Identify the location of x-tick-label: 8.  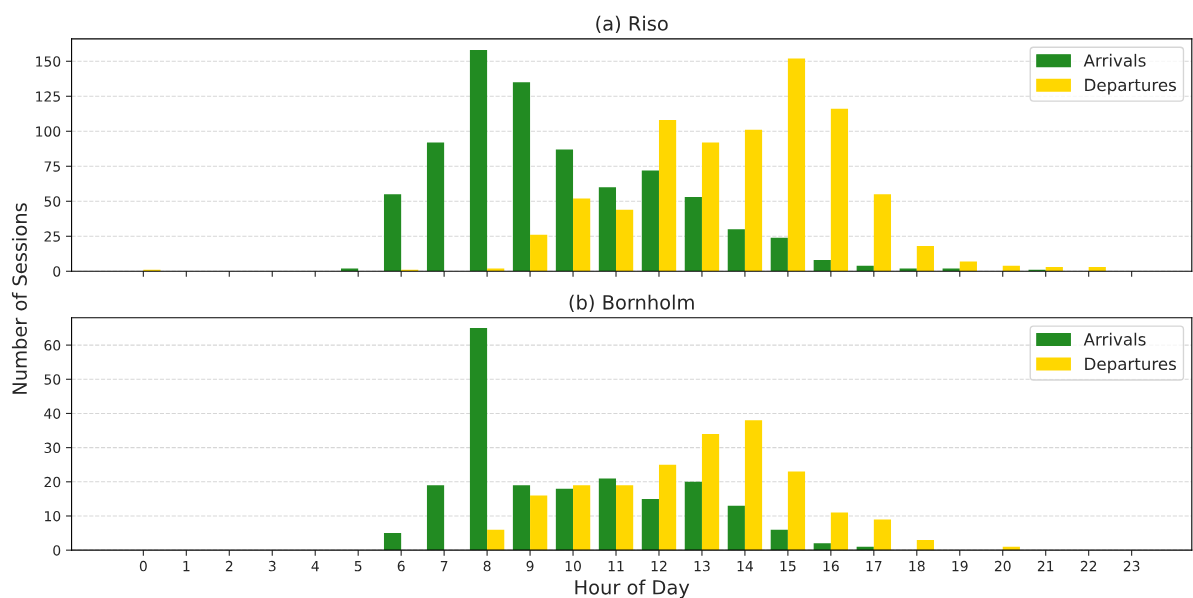
(487, 566).